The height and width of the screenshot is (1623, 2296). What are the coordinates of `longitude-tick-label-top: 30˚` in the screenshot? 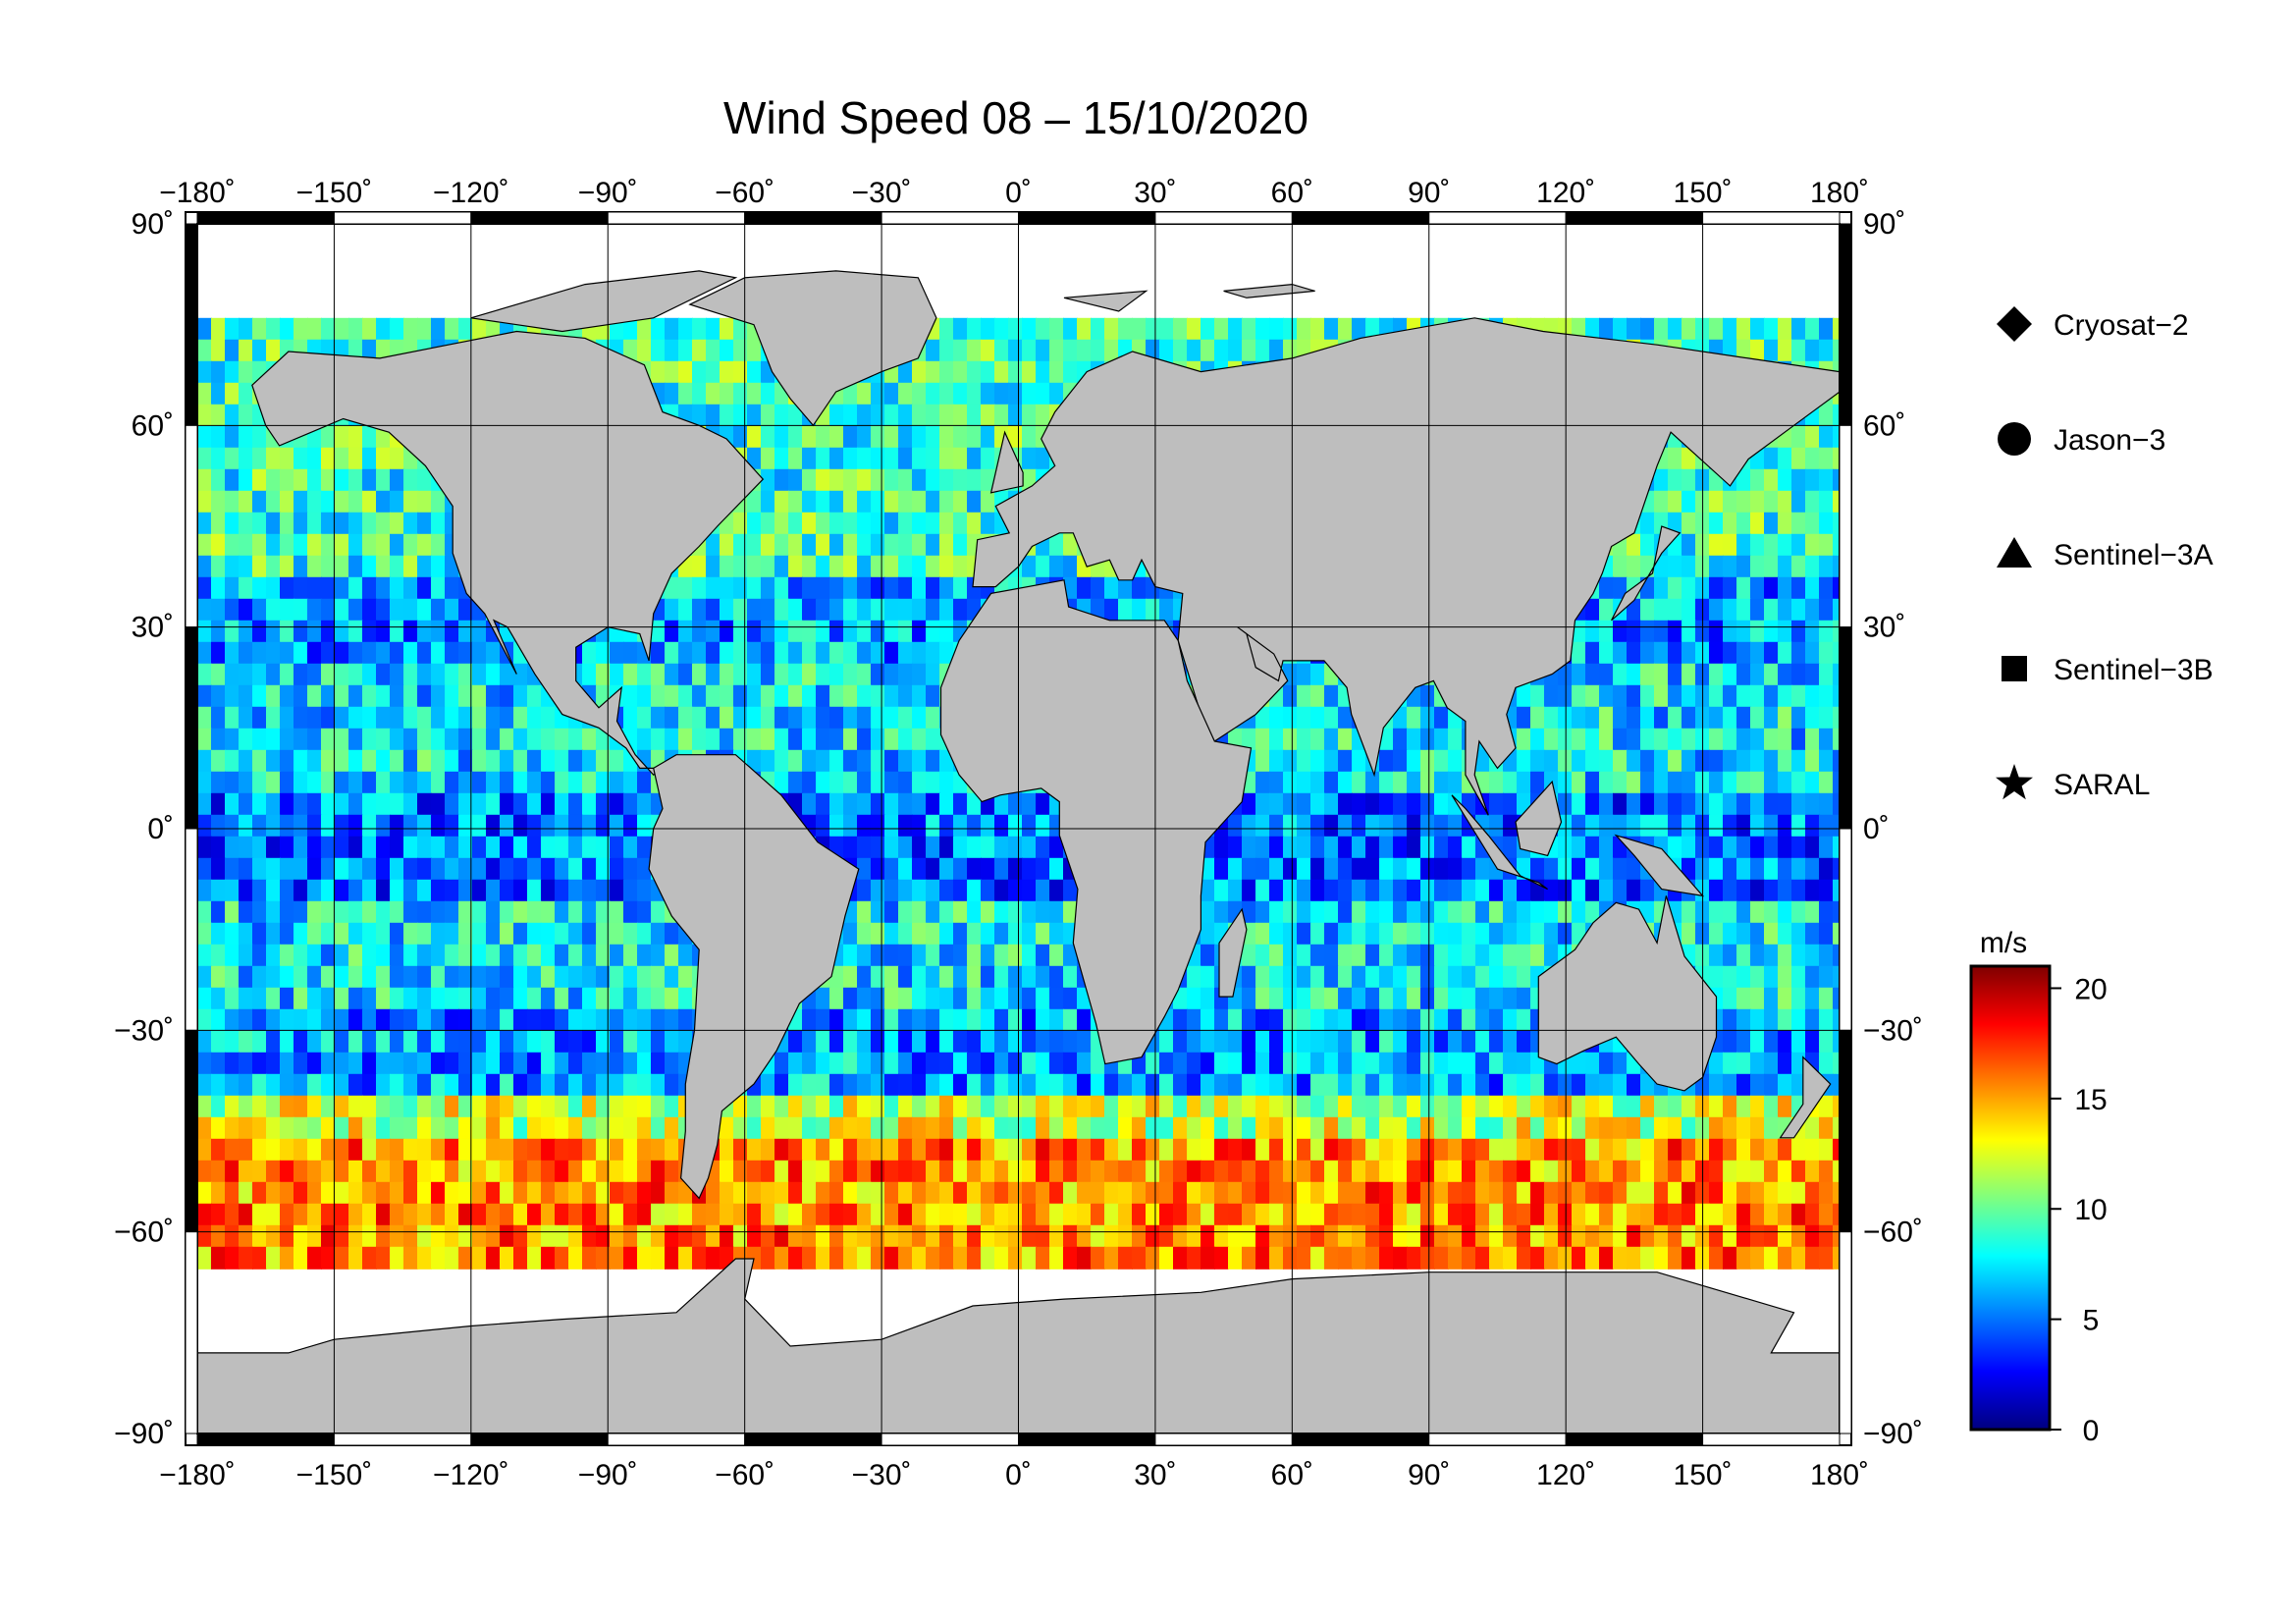 It's located at (1155, 193).